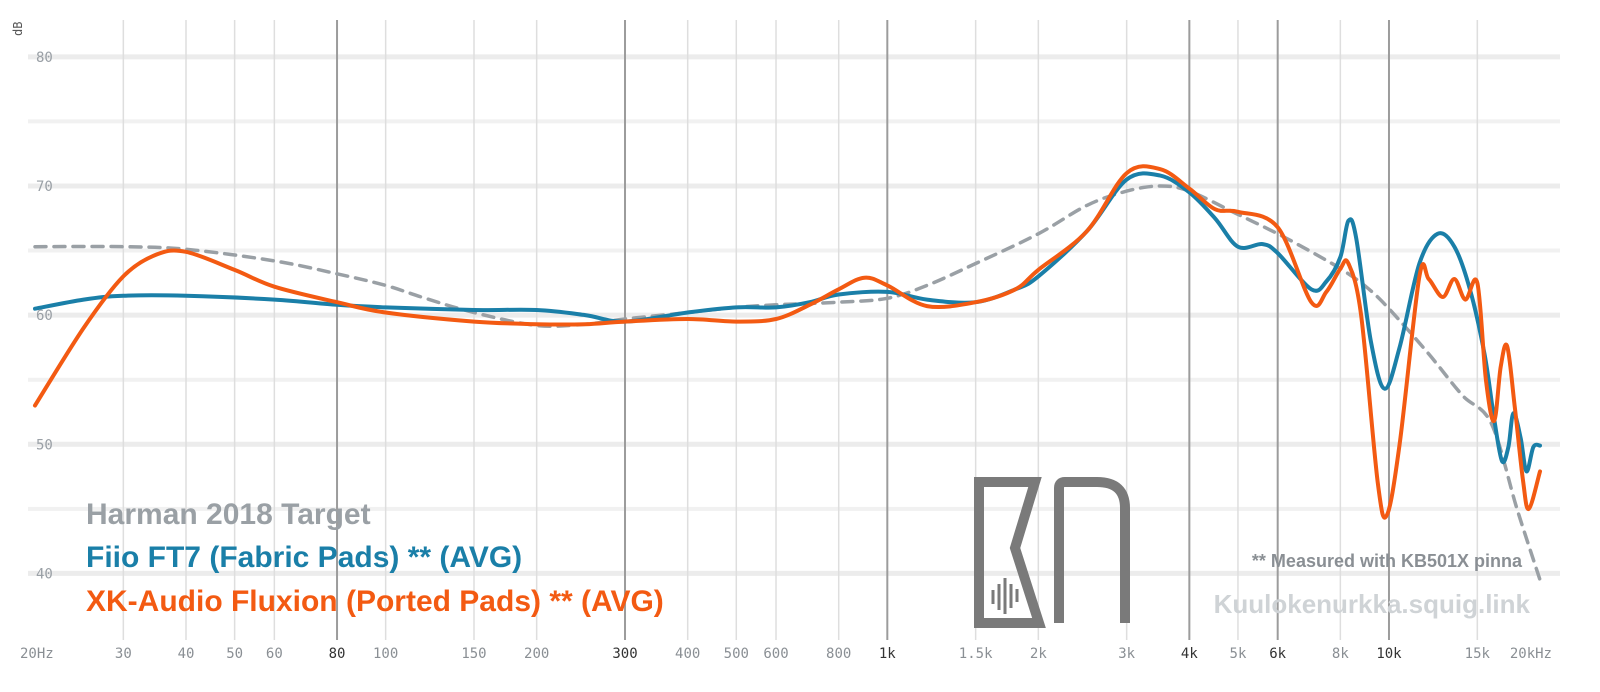 The height and width of the screenshot is (692, 1600). Describe the element at coordinates (44, 58) in the screenshot. I see `y-tick-label: 80` at that location.